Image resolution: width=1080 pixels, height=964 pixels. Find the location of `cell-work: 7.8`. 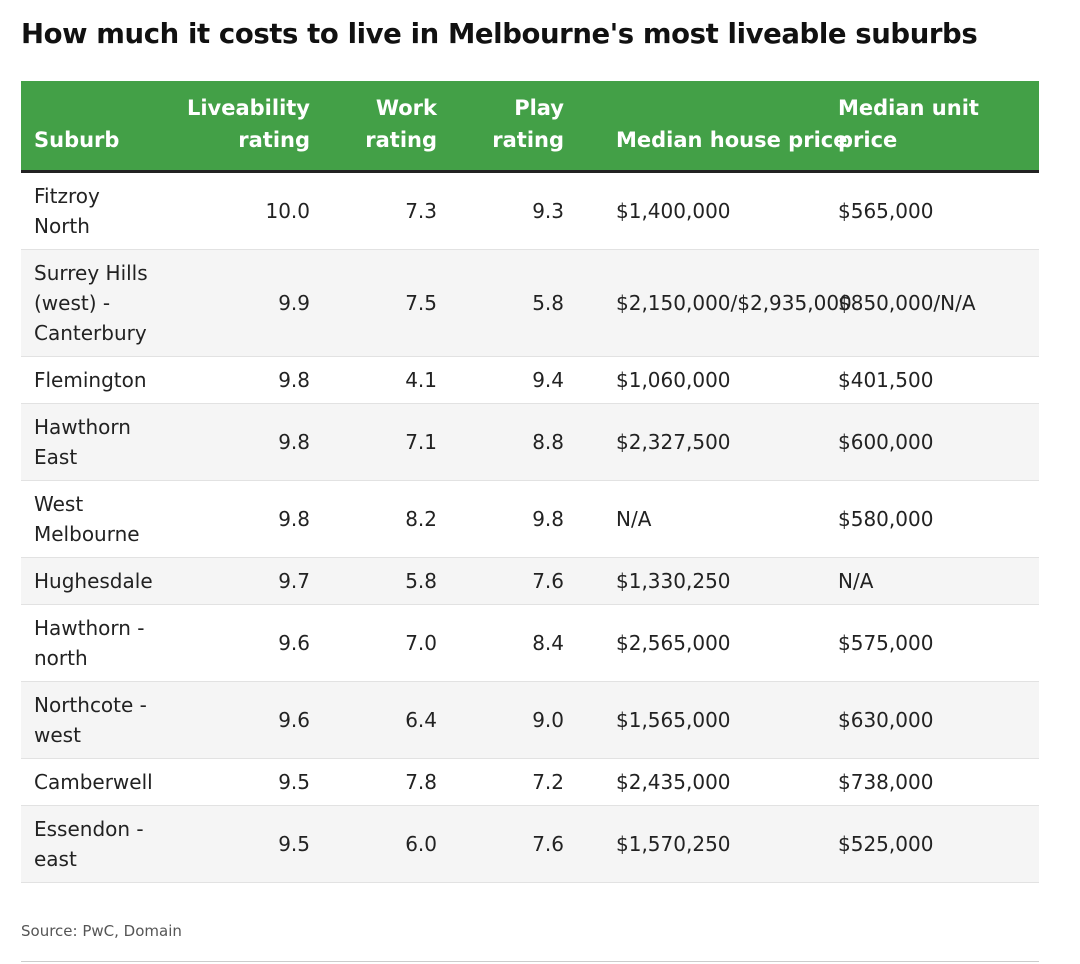

cell-work: 7.8 is located at coordinates (373, 782).